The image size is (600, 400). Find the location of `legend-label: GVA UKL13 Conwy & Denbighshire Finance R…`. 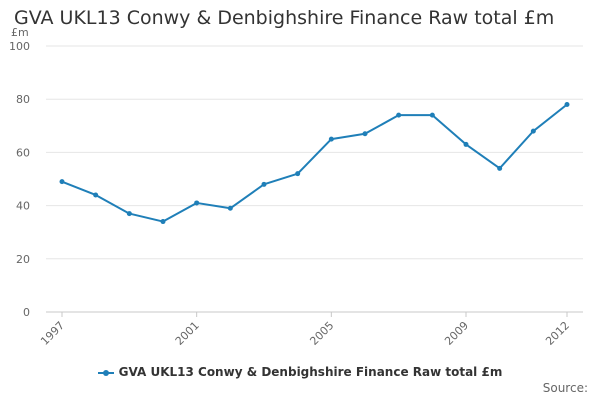

legend-label: GVA UKL13 Conwy & Denbighshire Finance R… is located at coordinates (310, 372).